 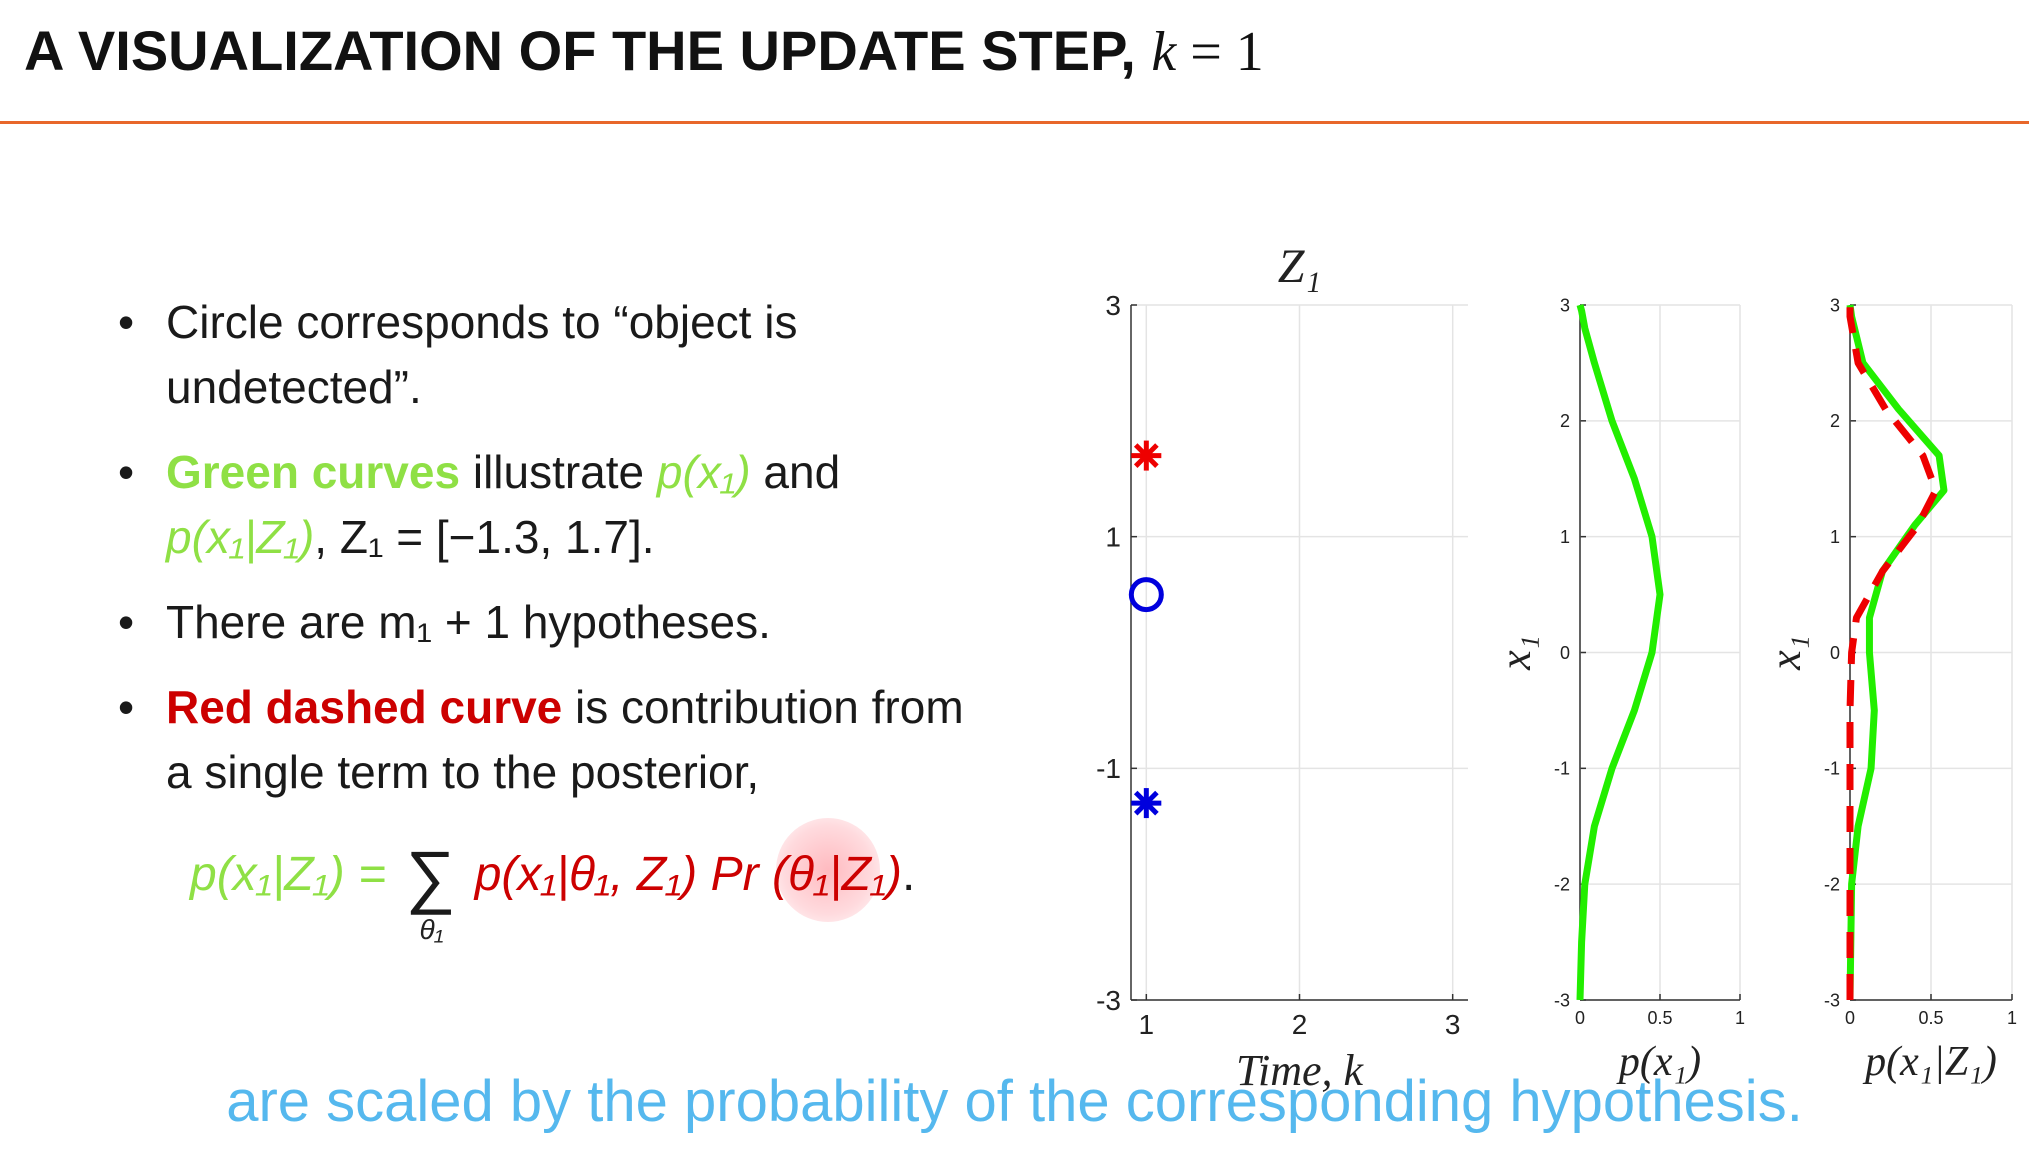 I want to click on posterior-formula: p(x₁|Z₁) = ∑ θ₁ p(x₁|θ₁, Z₁) Pr (θ₁|Z₁)., so click(x=553, y=890).